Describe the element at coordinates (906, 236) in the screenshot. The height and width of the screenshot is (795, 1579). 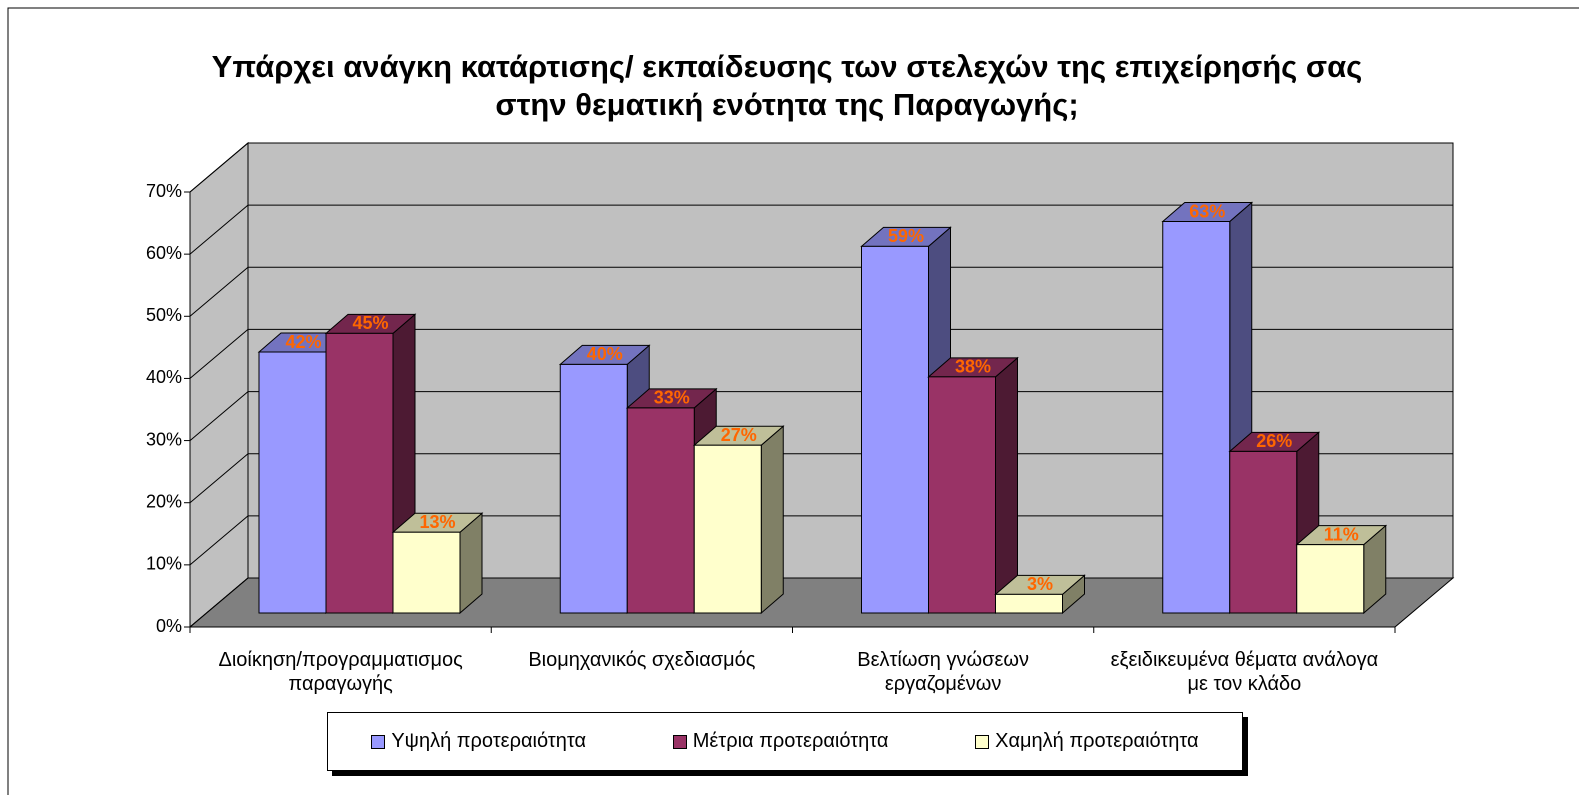
I see `data-label: 59%` at that location.